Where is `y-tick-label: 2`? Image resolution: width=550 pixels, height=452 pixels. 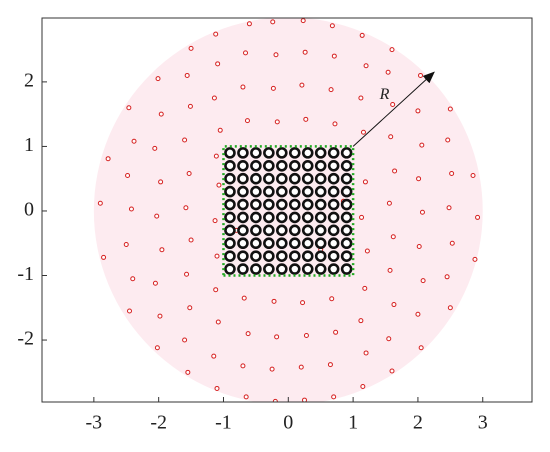 y-tick-label: 2 is located at coordinates (29, 80).